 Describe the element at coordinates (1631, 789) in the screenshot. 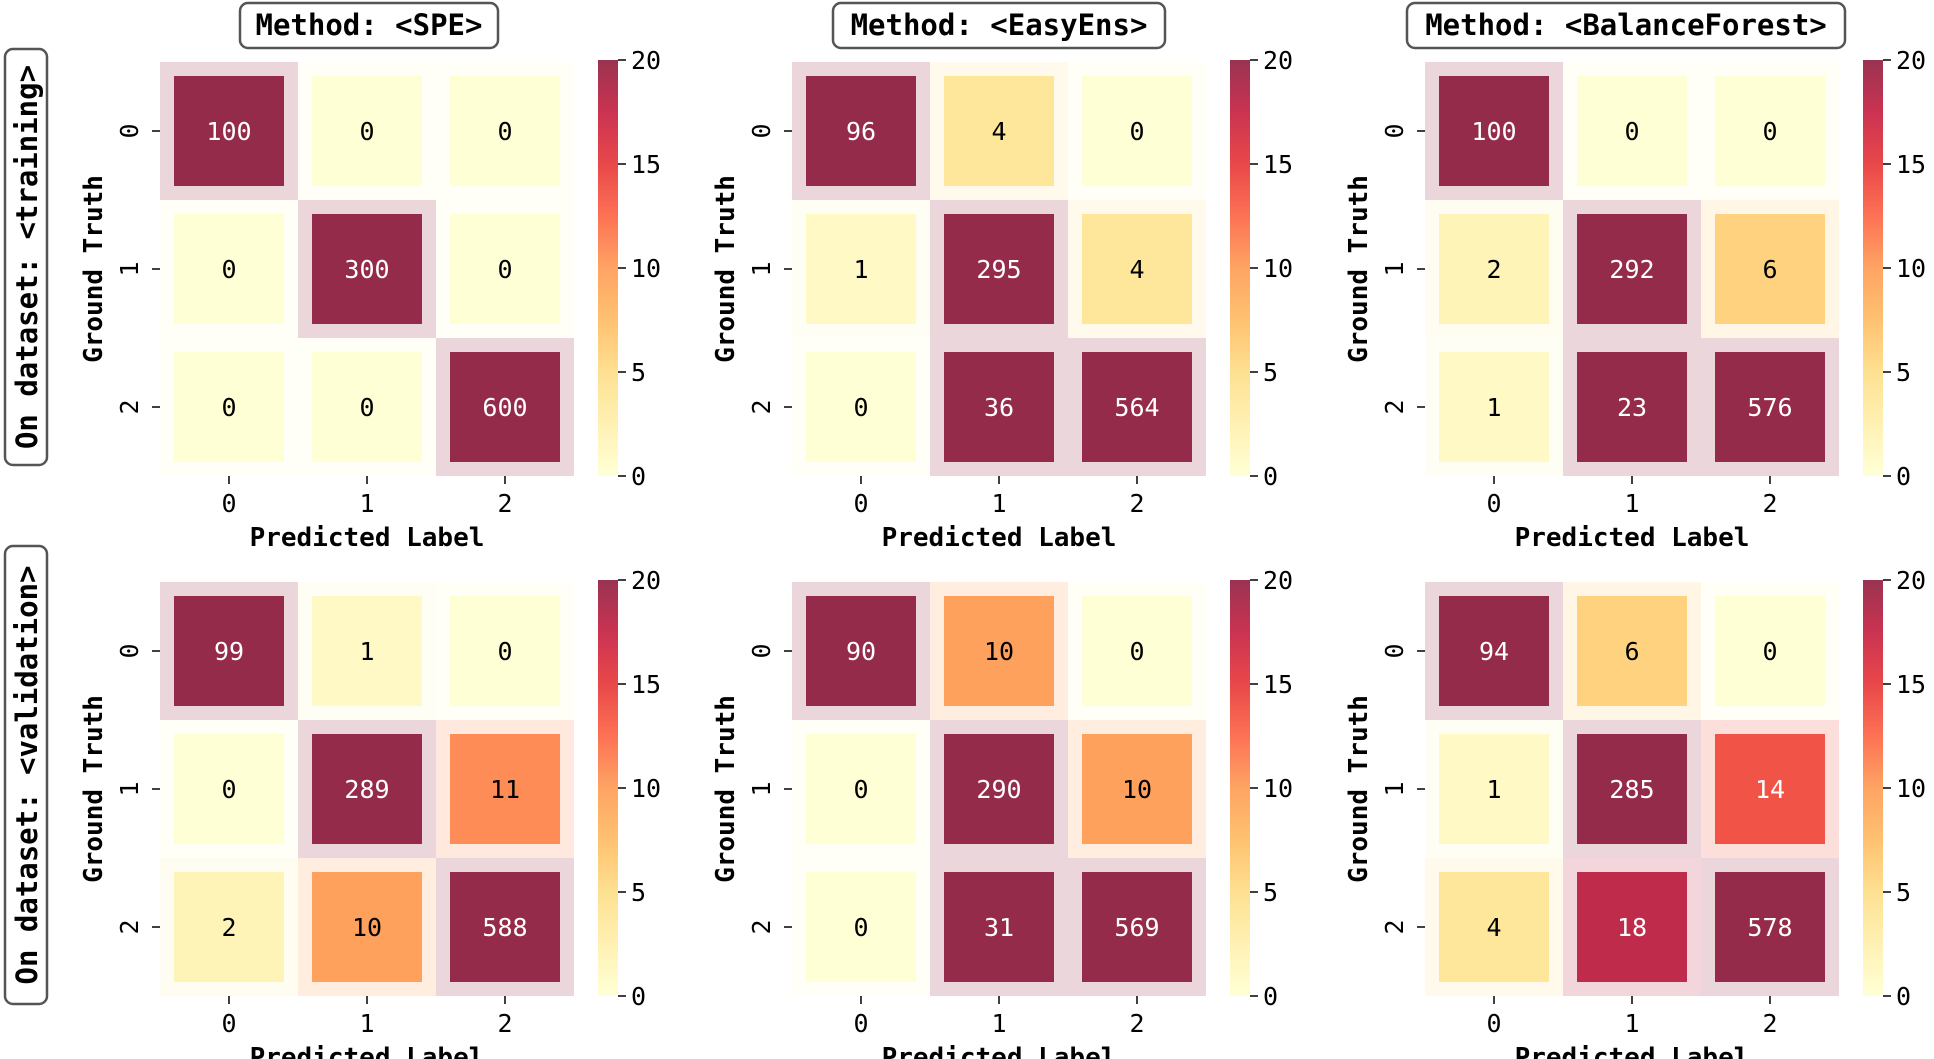

I see `cell-value: 285` at that location.